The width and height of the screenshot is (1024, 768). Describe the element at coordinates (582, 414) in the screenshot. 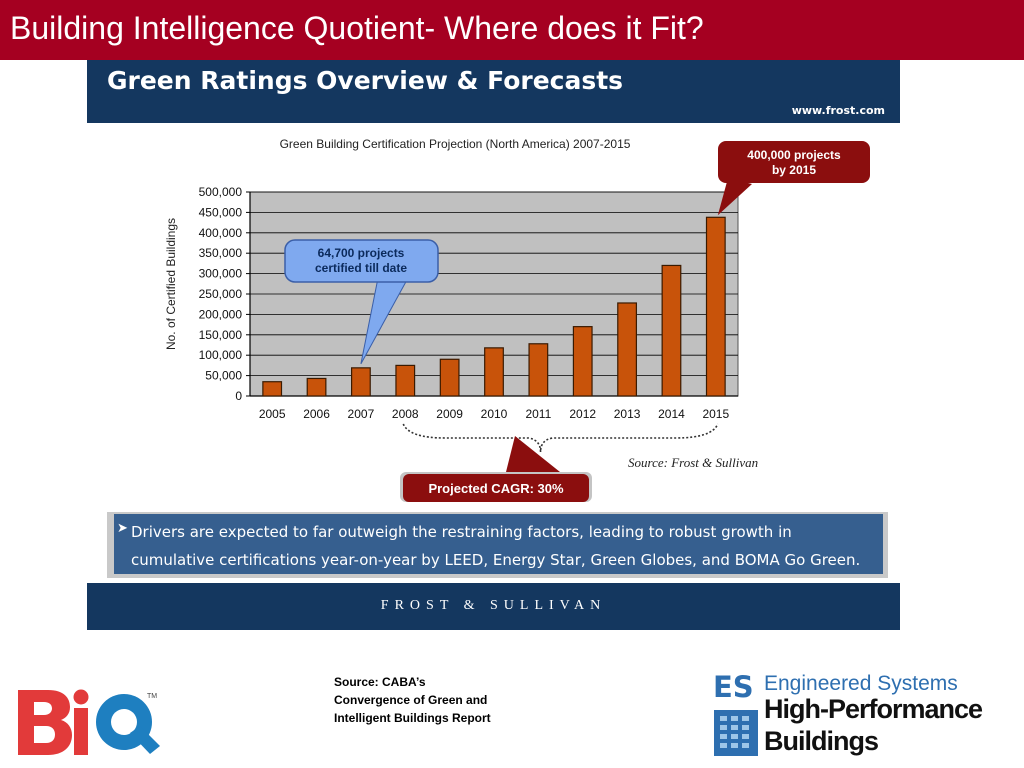

I see `x-tick-label: 2012` at that location.